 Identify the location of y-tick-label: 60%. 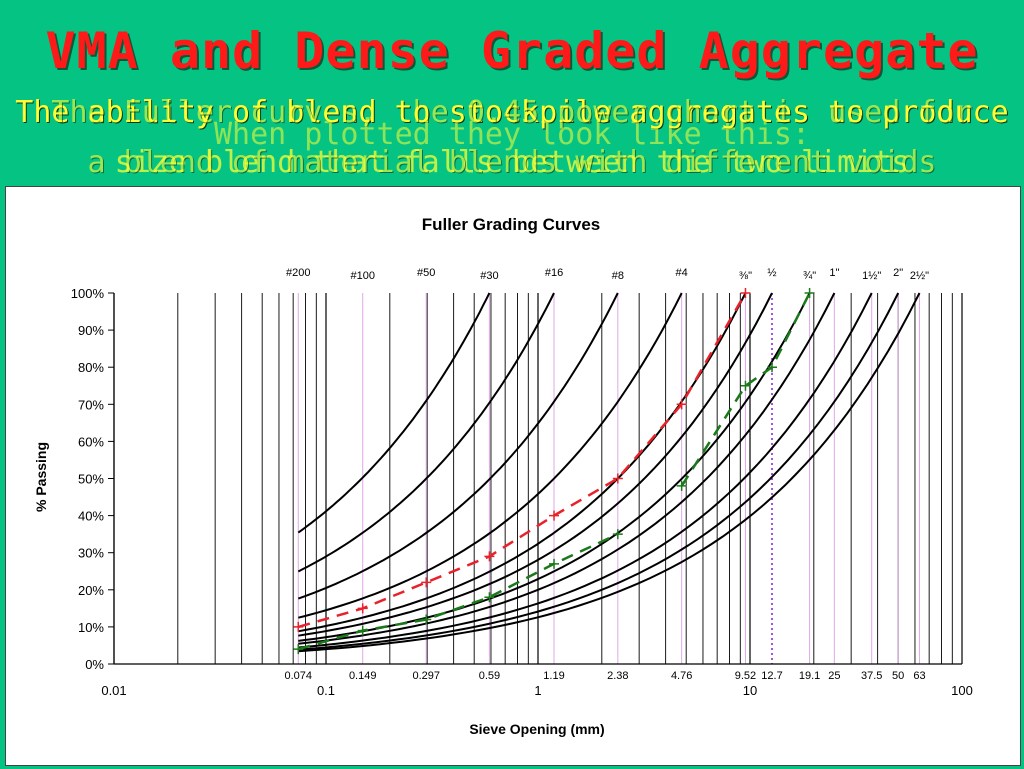
(91, 441).